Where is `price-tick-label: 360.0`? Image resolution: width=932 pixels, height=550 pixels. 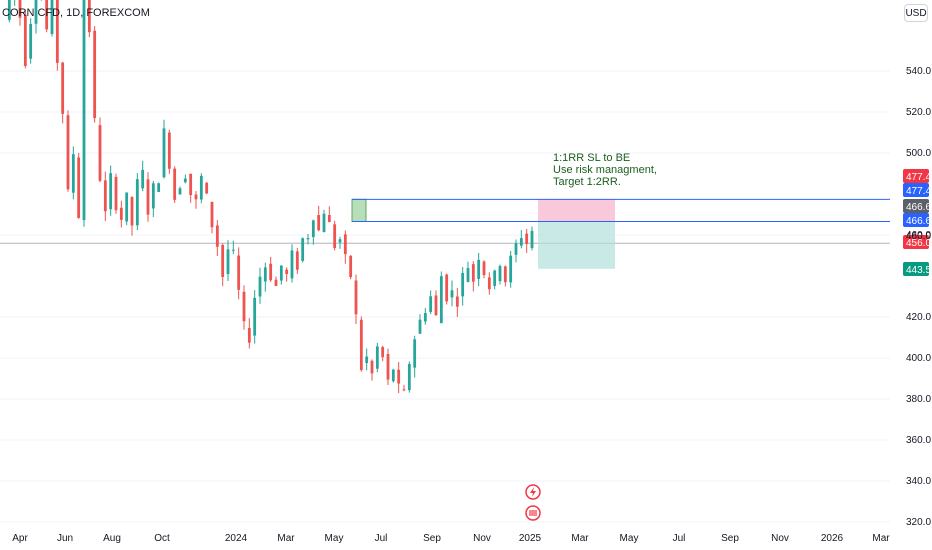 price-tick-label: 360.0 is located at coordinates (918, 440).